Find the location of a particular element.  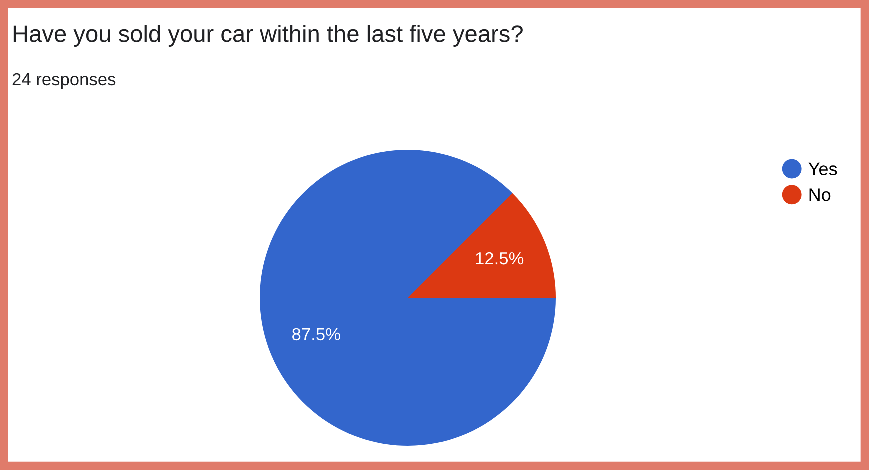

data-label: 87.5% is located at coordinates (316, 334).